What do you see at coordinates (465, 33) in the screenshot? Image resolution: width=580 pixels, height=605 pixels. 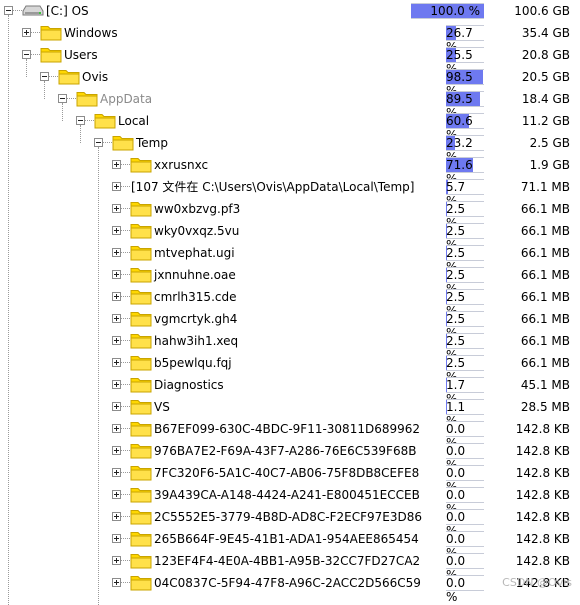 I see `percentage-bar: 26.7 %` at bounding box center [465, 33].